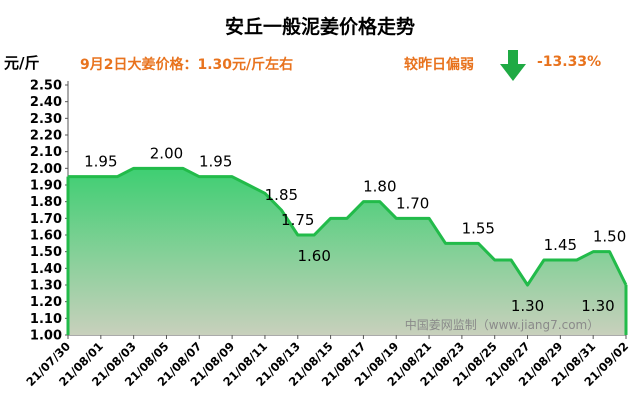 The width and height of the screenshot is (640, 410). Describe the element at coordinates (46, 152) in the screenshot. I see `y-tick-label: 2.10` at that location.